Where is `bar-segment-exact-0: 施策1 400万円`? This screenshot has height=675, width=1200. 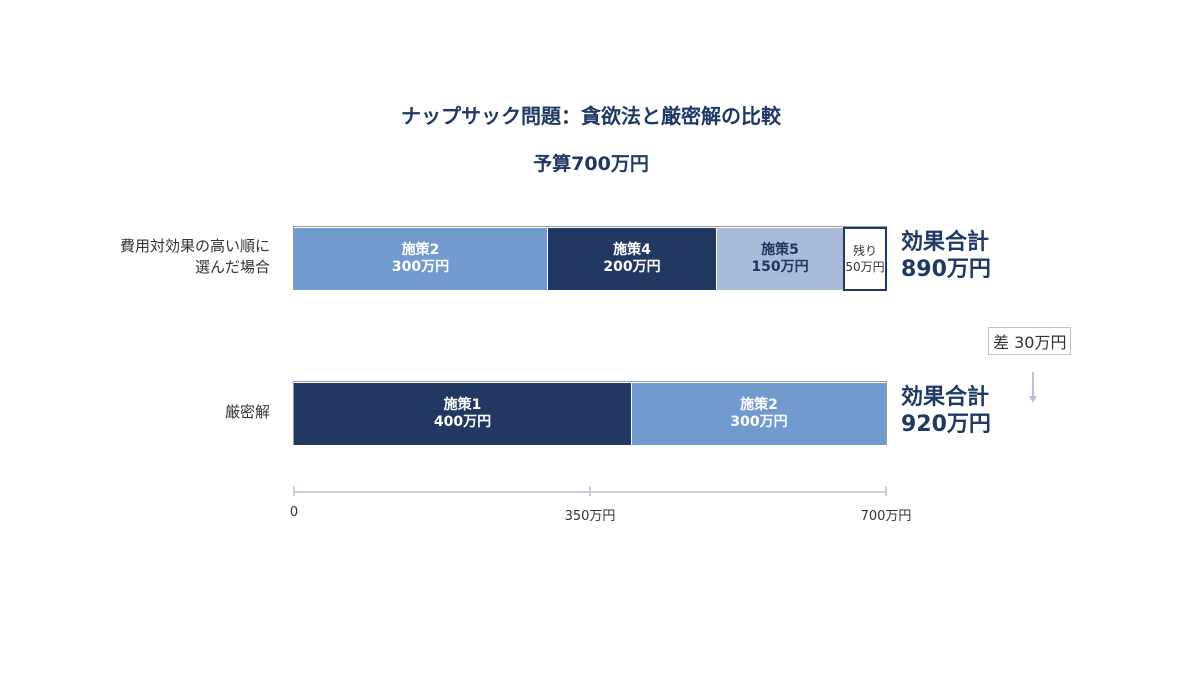 bar-segment-exact-0: 施策1 400万円 is located at coordinates (463, 414).